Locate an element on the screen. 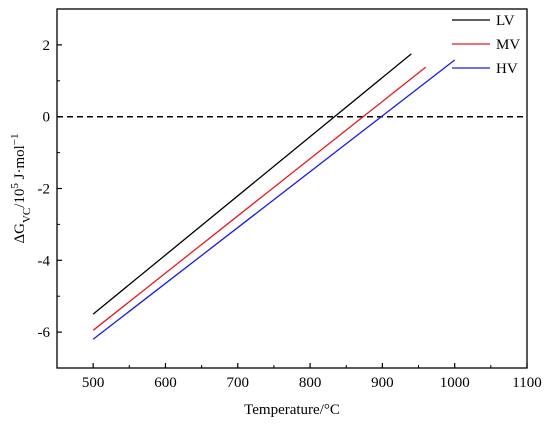  y-tick-label--4: -4 is located at coordinates (44, 261).